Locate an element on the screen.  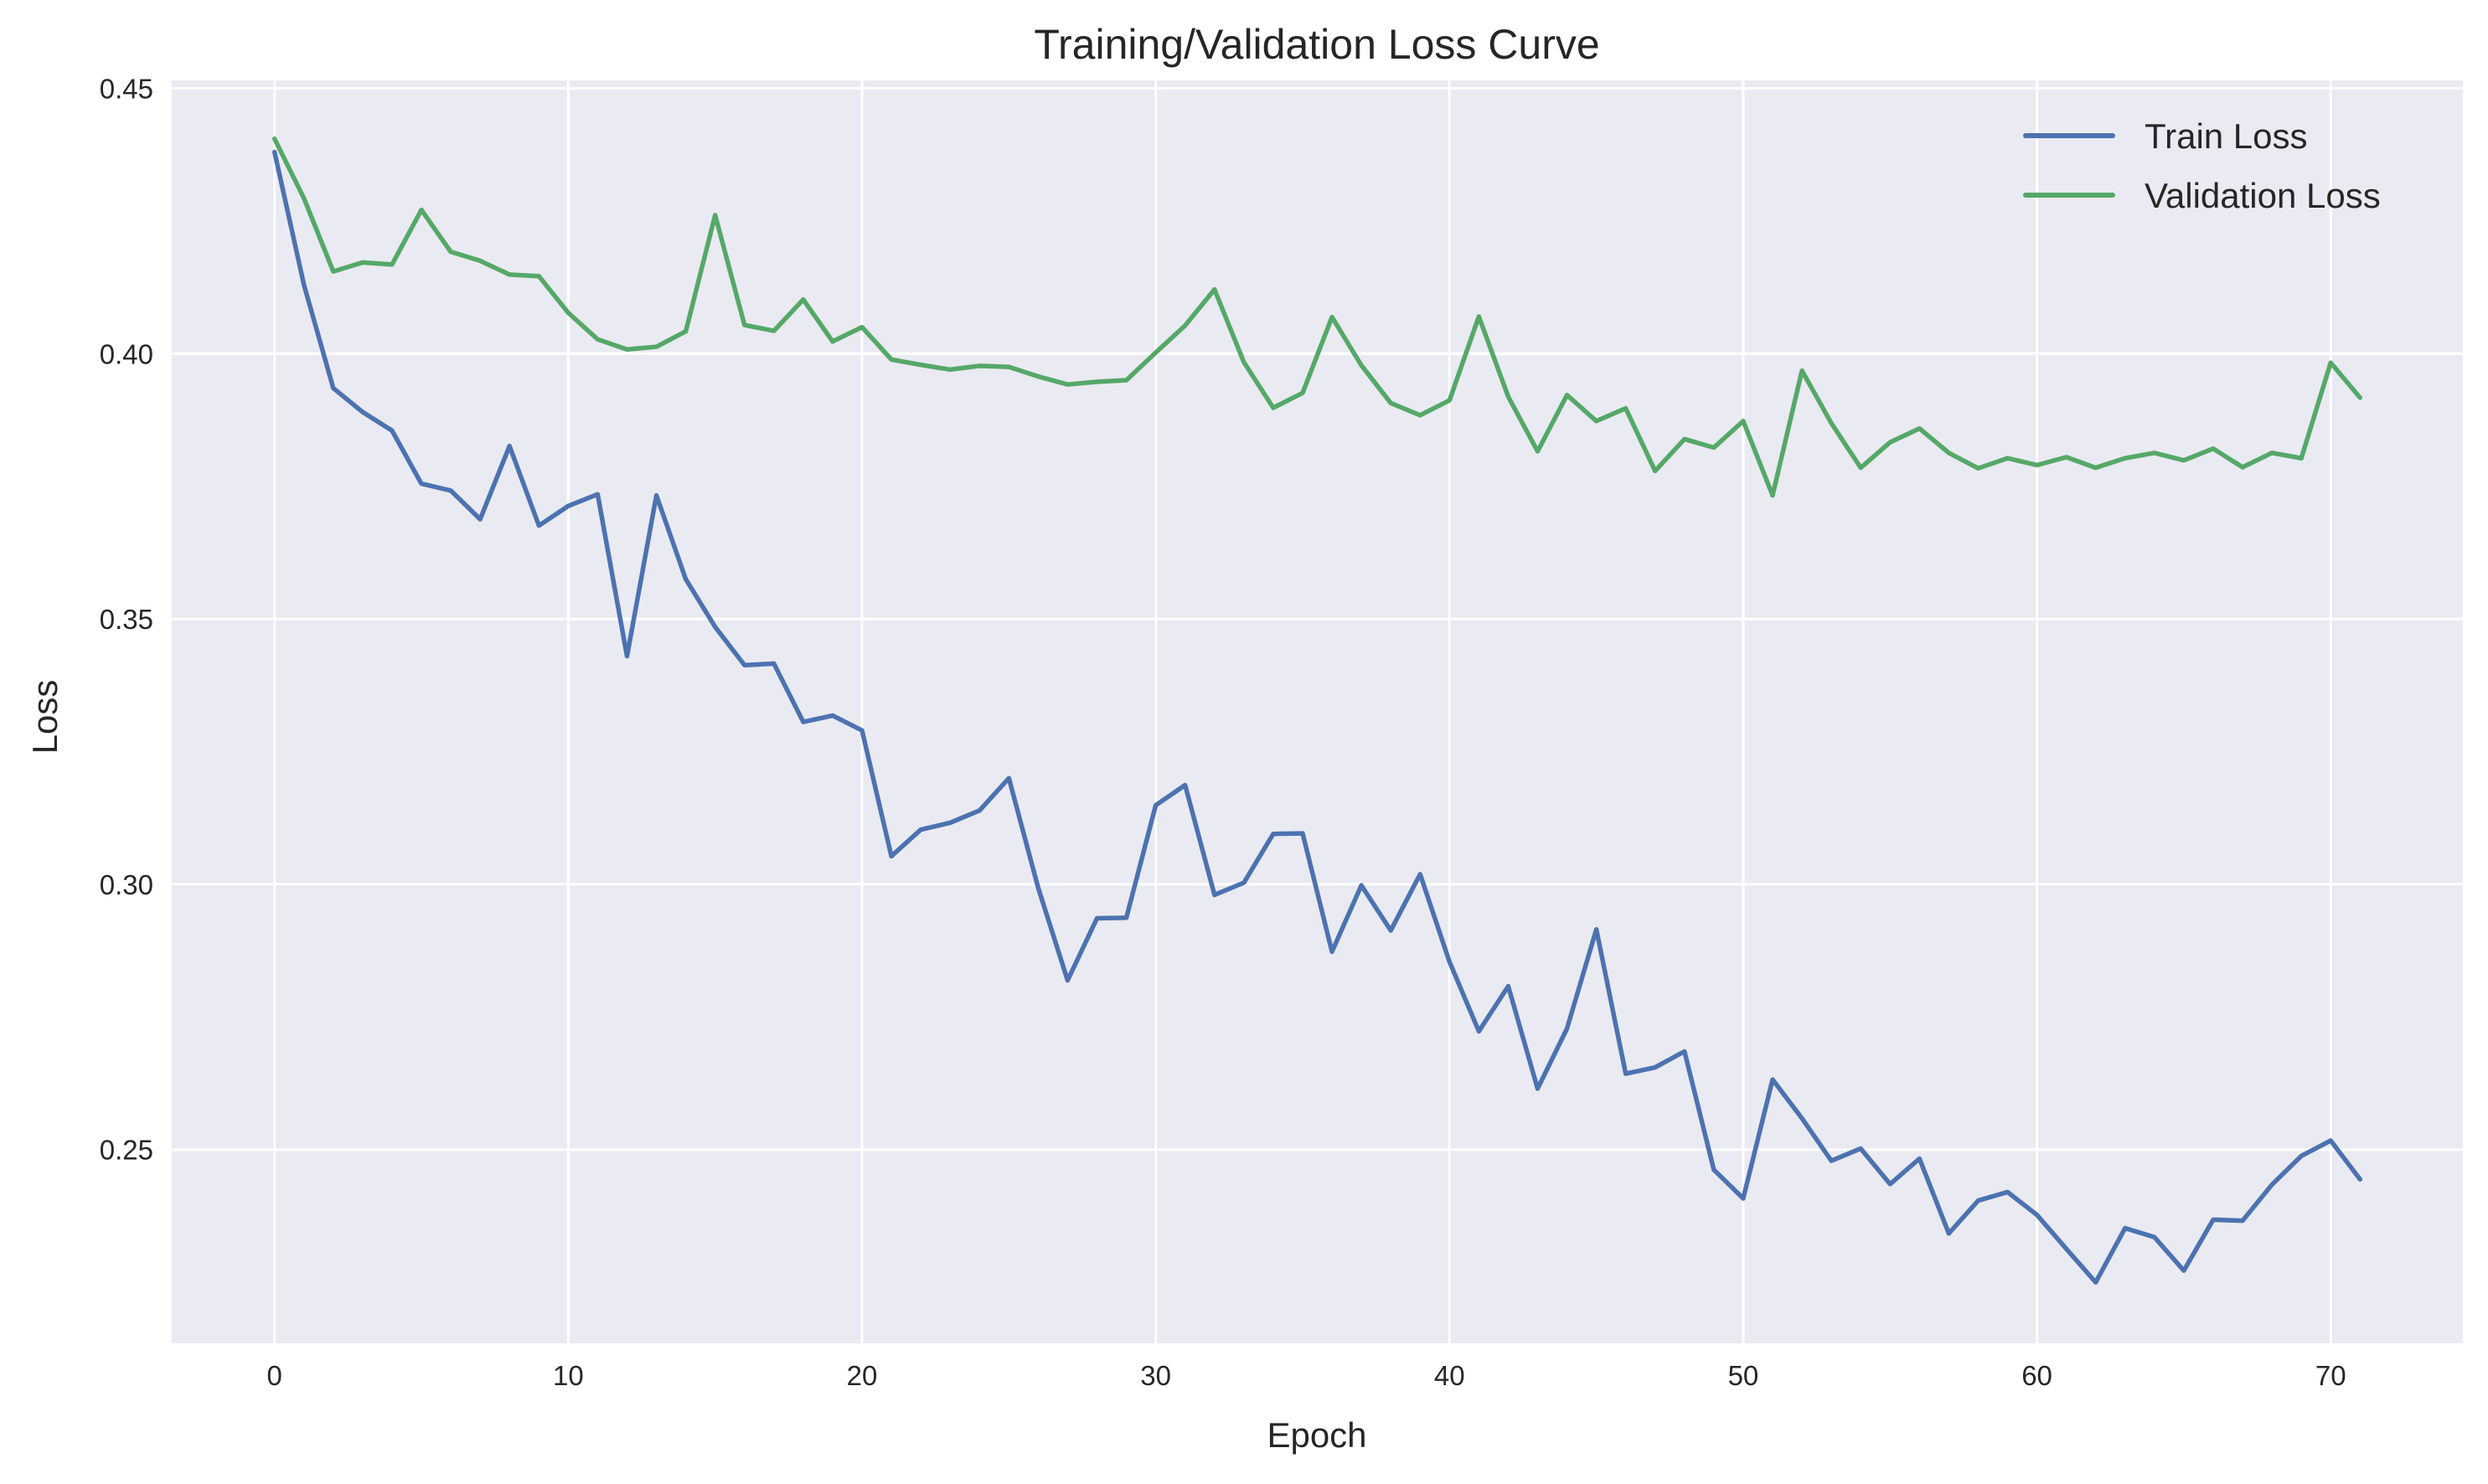
x-tick-label: 60 is located at coordinates (2036, 1375).